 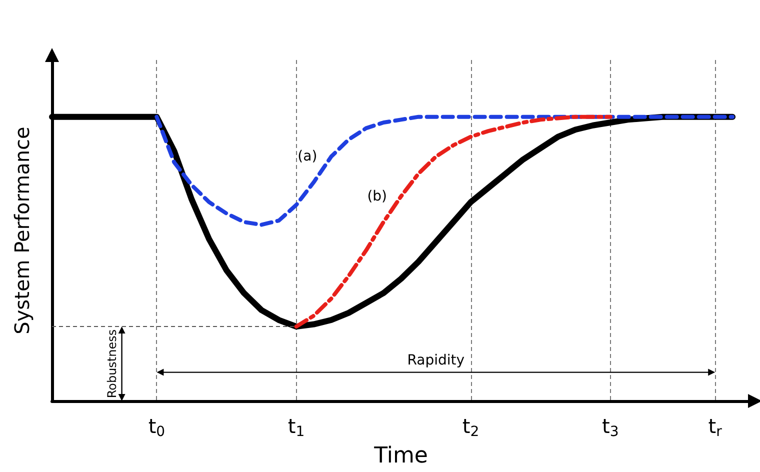 I want to click on annotation: Robustness, so click(x=111, y=363).